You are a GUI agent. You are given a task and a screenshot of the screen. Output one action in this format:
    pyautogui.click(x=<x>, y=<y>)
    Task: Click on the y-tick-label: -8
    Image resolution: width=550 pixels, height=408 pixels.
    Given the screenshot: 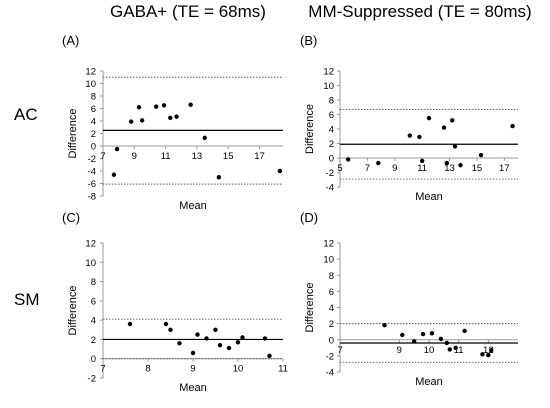 What is the action you would take?
    pyautogui.click(x=92, y=197)
    